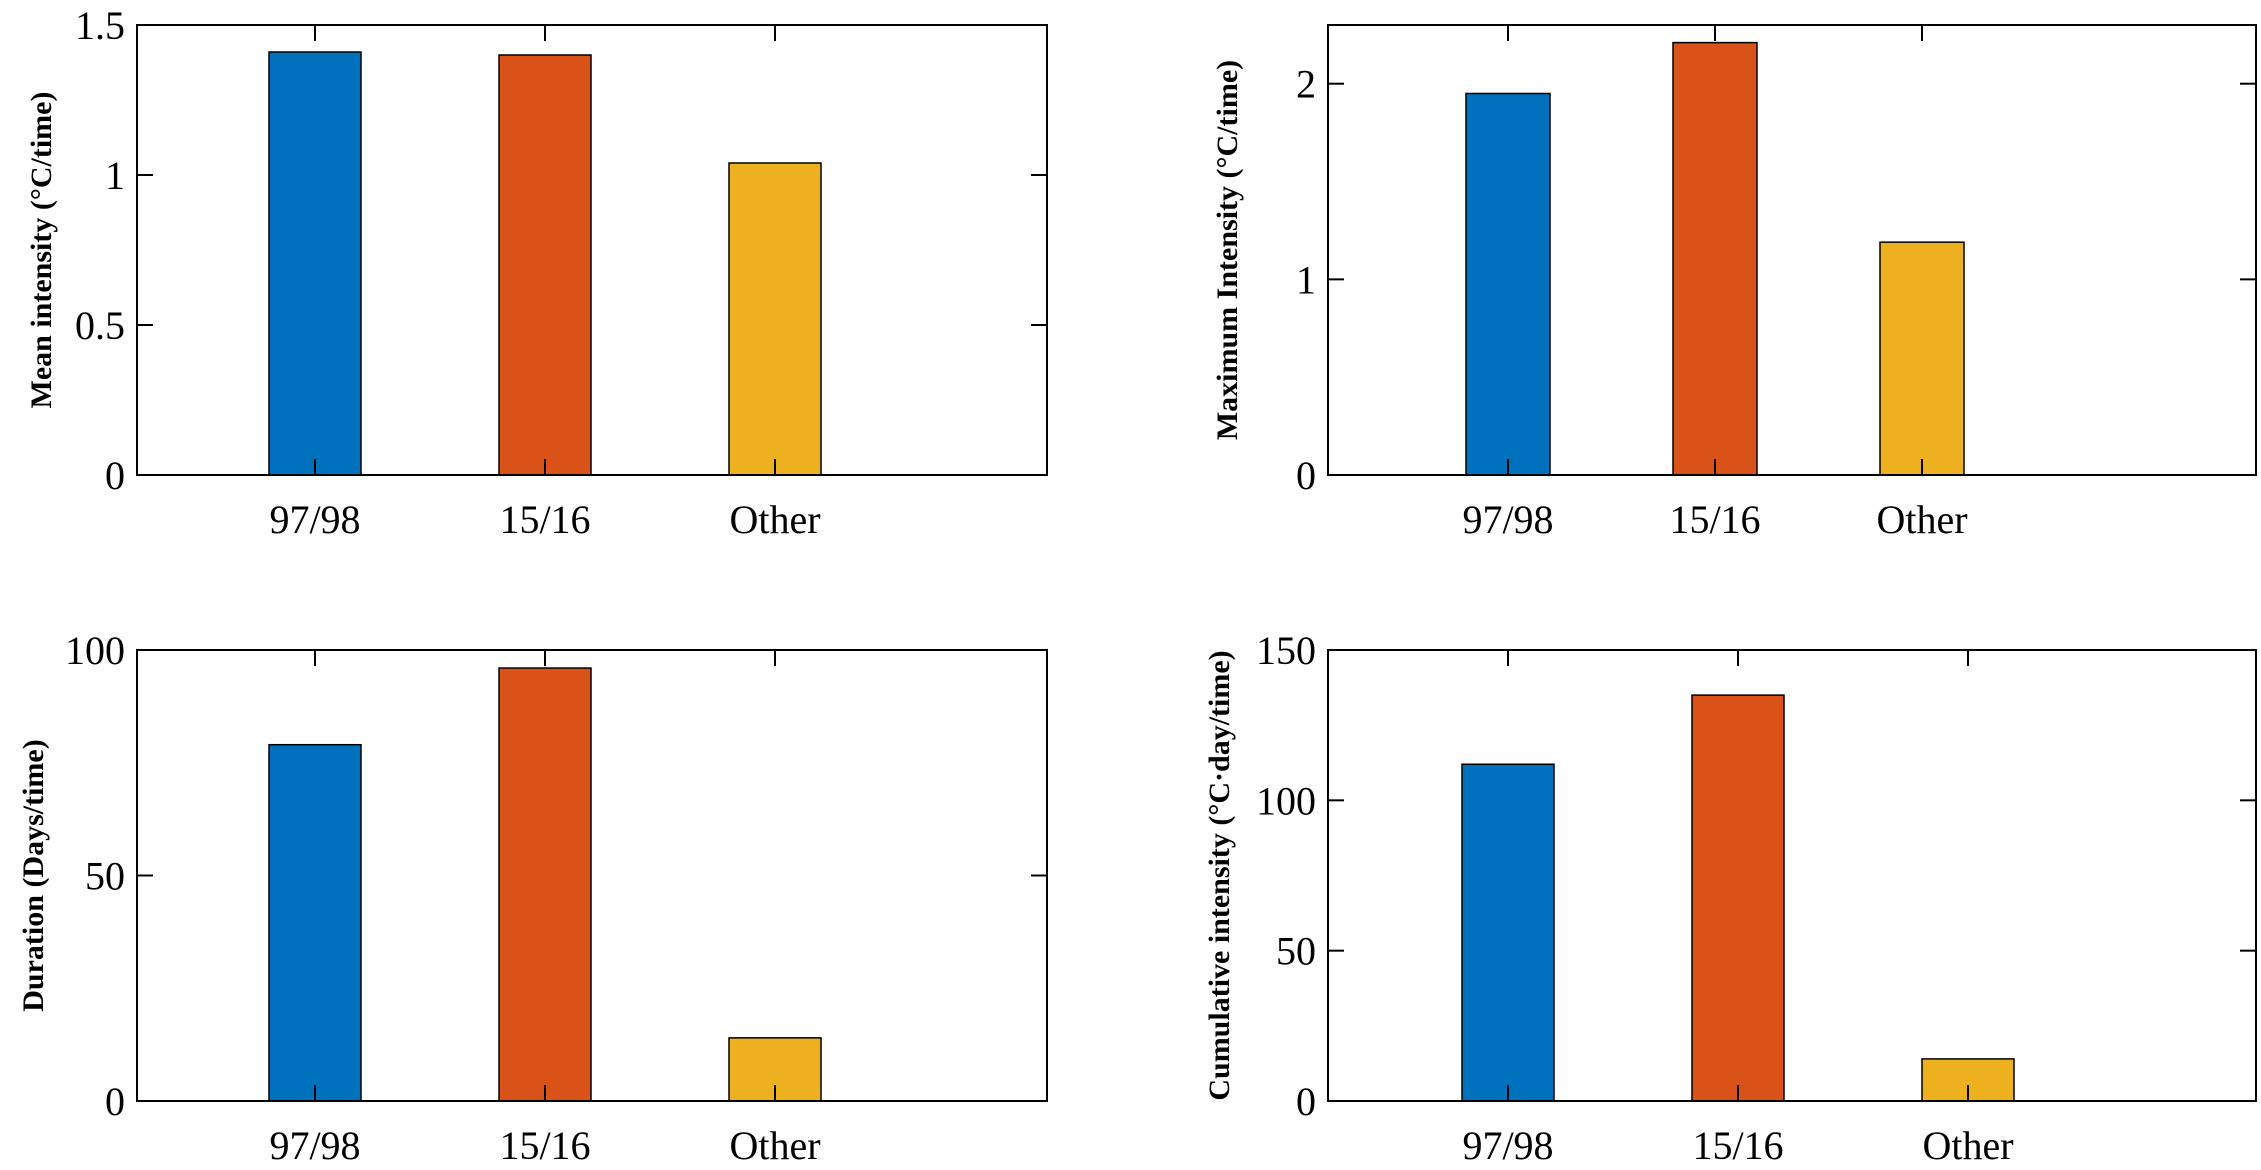 The height and width of the screenshot is (1170, 2261). Describe the element at coordinates (100, 325) in the screenshot. I see `y-tick-label: 0.5` at that location.